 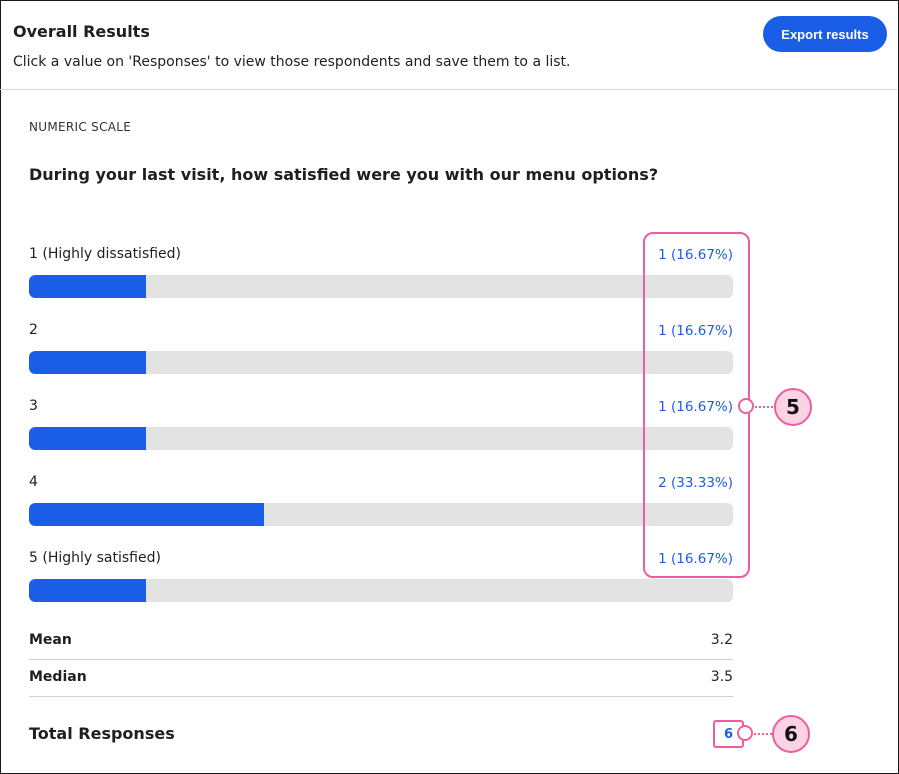 What do you see at coordinates (728, 734) in the screenshot?
I see `total-responses-link: 6` at bounding box center [728, 734].